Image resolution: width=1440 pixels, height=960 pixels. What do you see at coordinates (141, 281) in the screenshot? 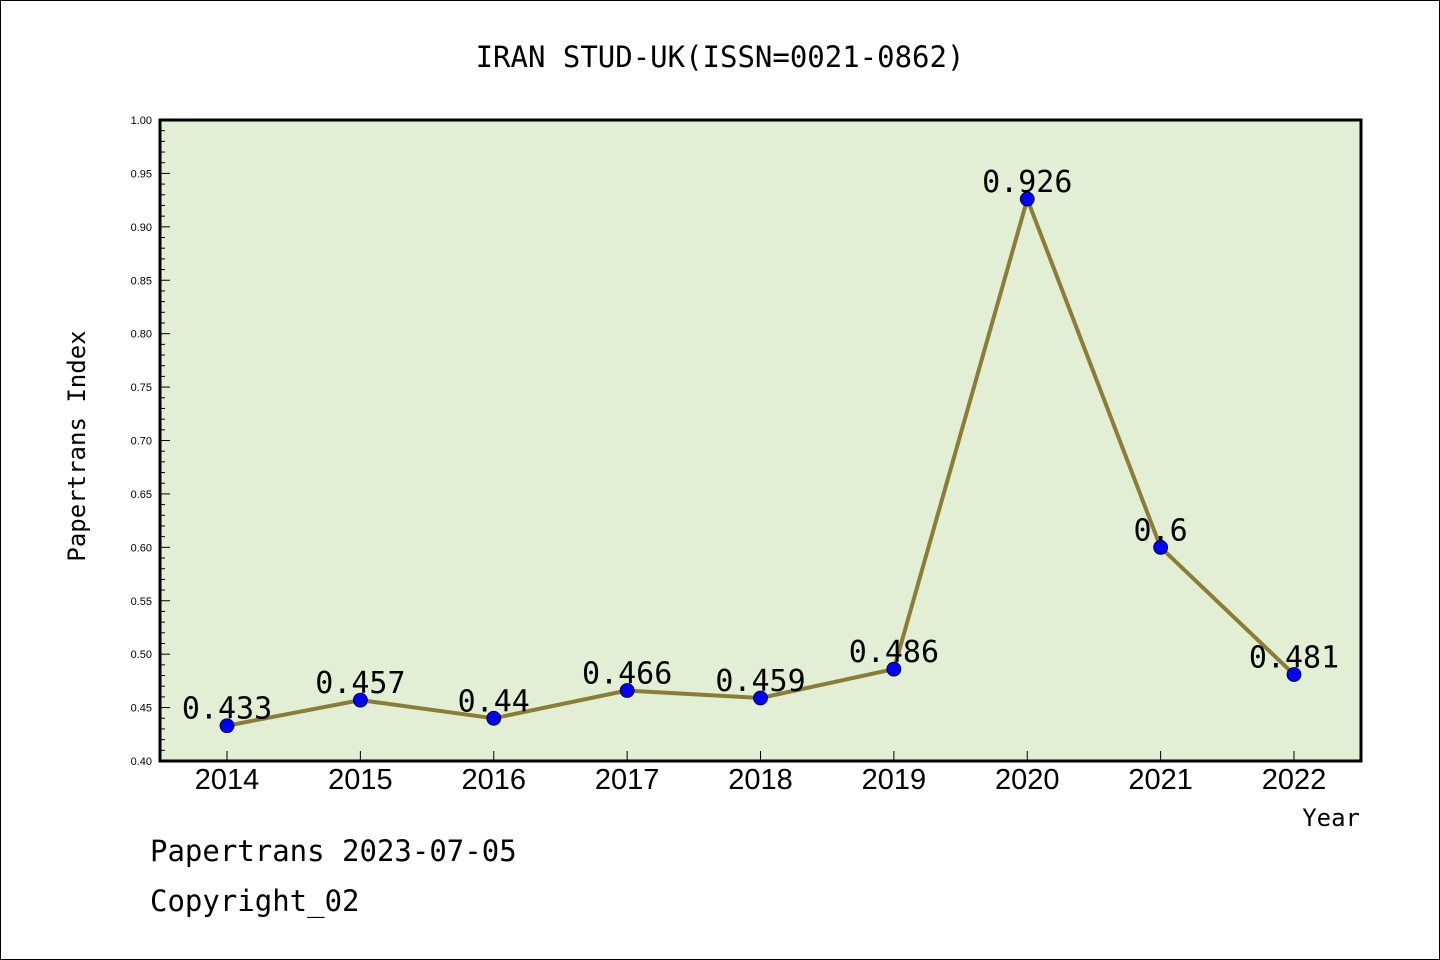
I see `y-tick-label: 0.85` at bounding box center [141, 281].